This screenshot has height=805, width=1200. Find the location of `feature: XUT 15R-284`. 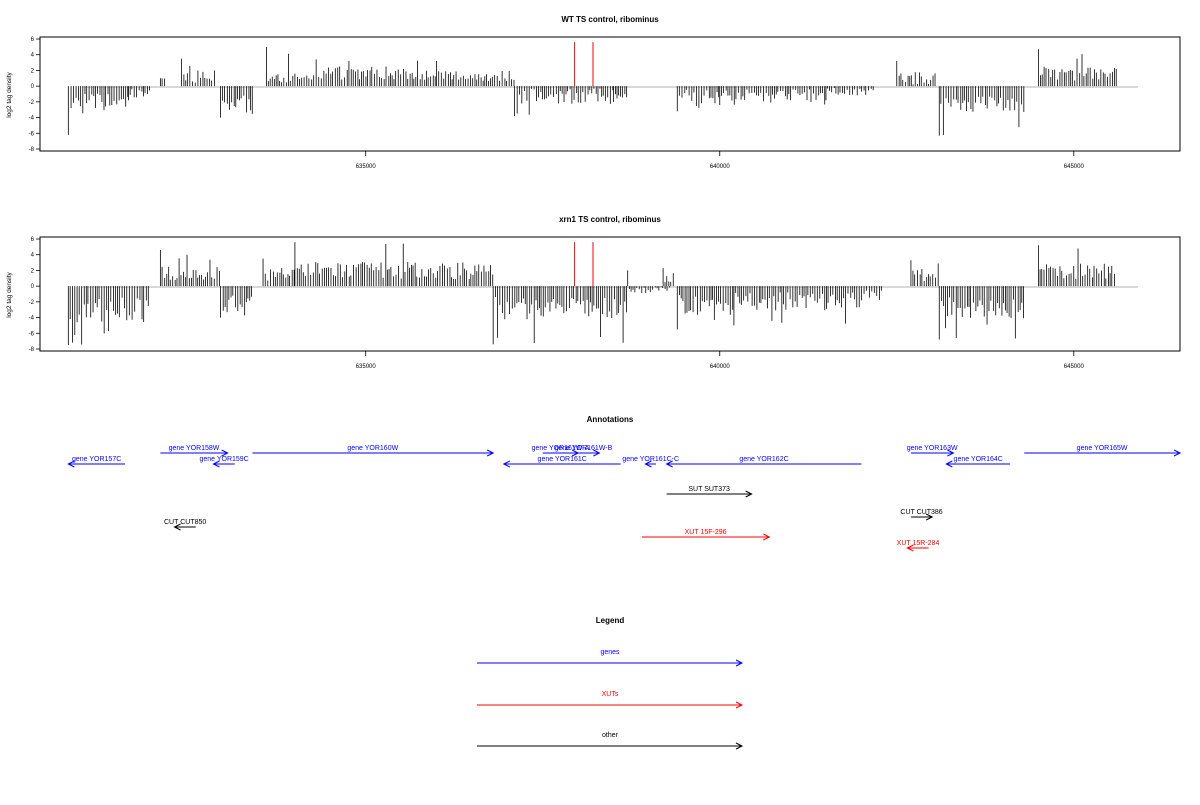

feature: XUT 15R-284 is located at coordinates (918, 546).